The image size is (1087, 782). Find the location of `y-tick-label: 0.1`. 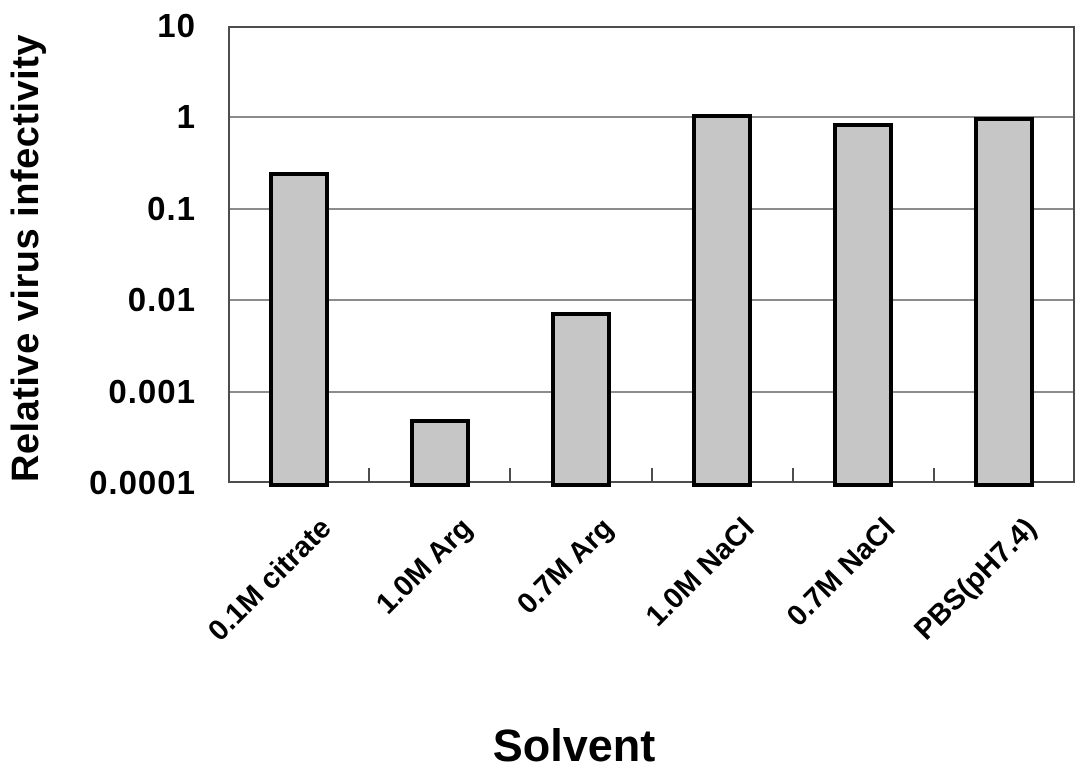

y-tick-label: 0.1 is located at coordinates (171, 208).